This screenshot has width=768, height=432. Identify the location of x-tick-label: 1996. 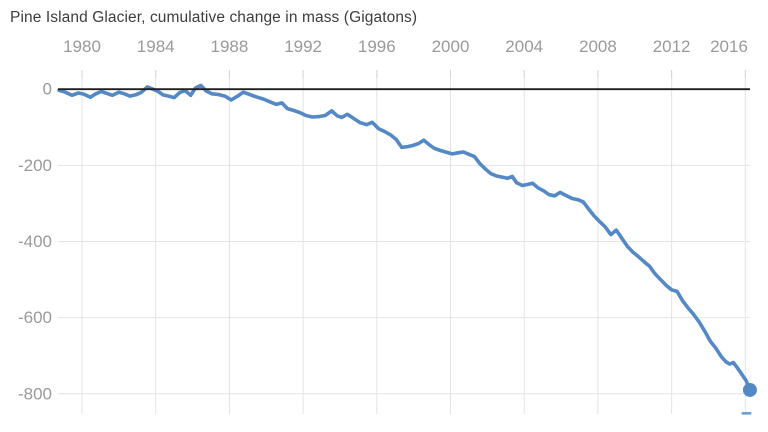
(377, 46).